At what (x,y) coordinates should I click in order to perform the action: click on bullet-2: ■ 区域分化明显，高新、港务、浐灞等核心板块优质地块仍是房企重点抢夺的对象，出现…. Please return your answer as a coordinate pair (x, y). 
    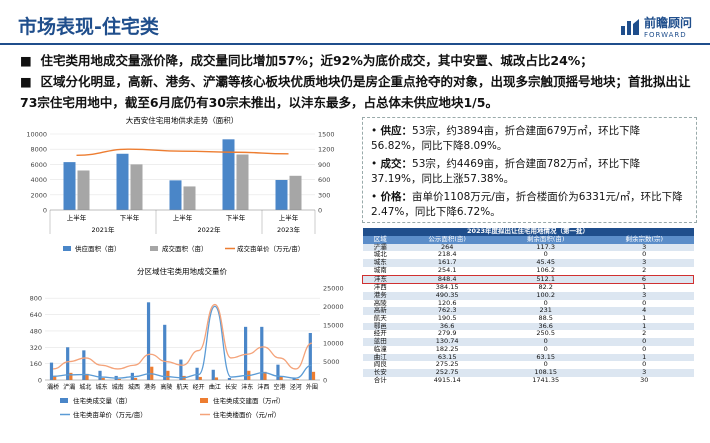
    Looking at the image, I should click on (360, 92).